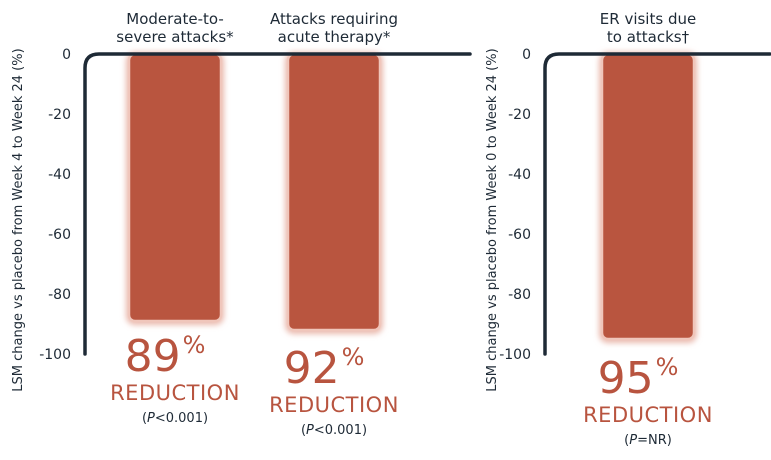 This screenshot has height=460, width=771. What do you see at coordinates (648, 19) in the screenshot?
I see `category-label: ER visits due` at bounding box center [648, 19].